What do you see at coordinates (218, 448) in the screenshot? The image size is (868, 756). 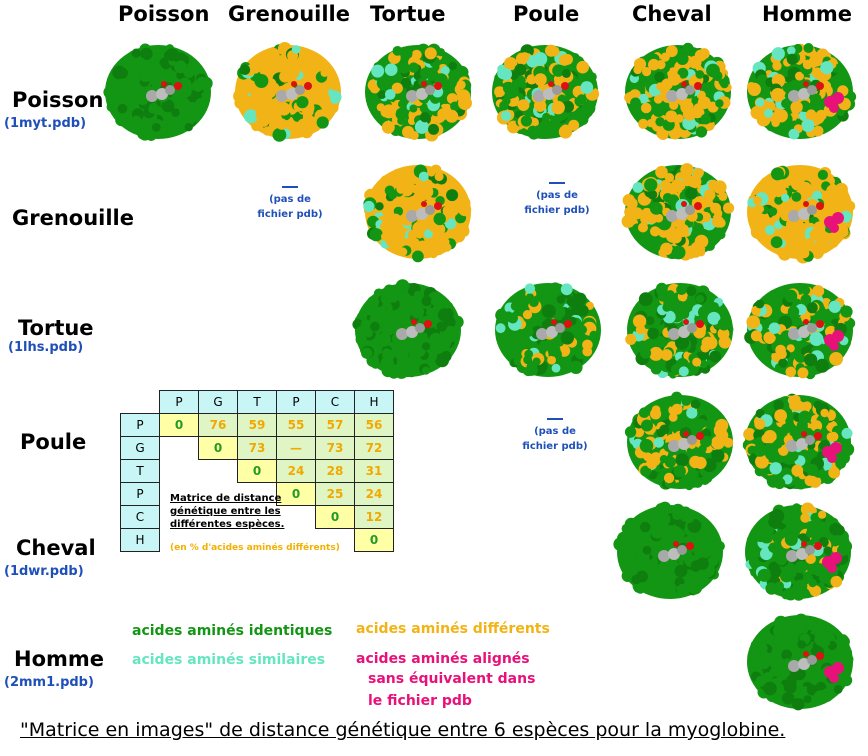 I see `matrix-cell: 0` at bounding box center [218, 448].